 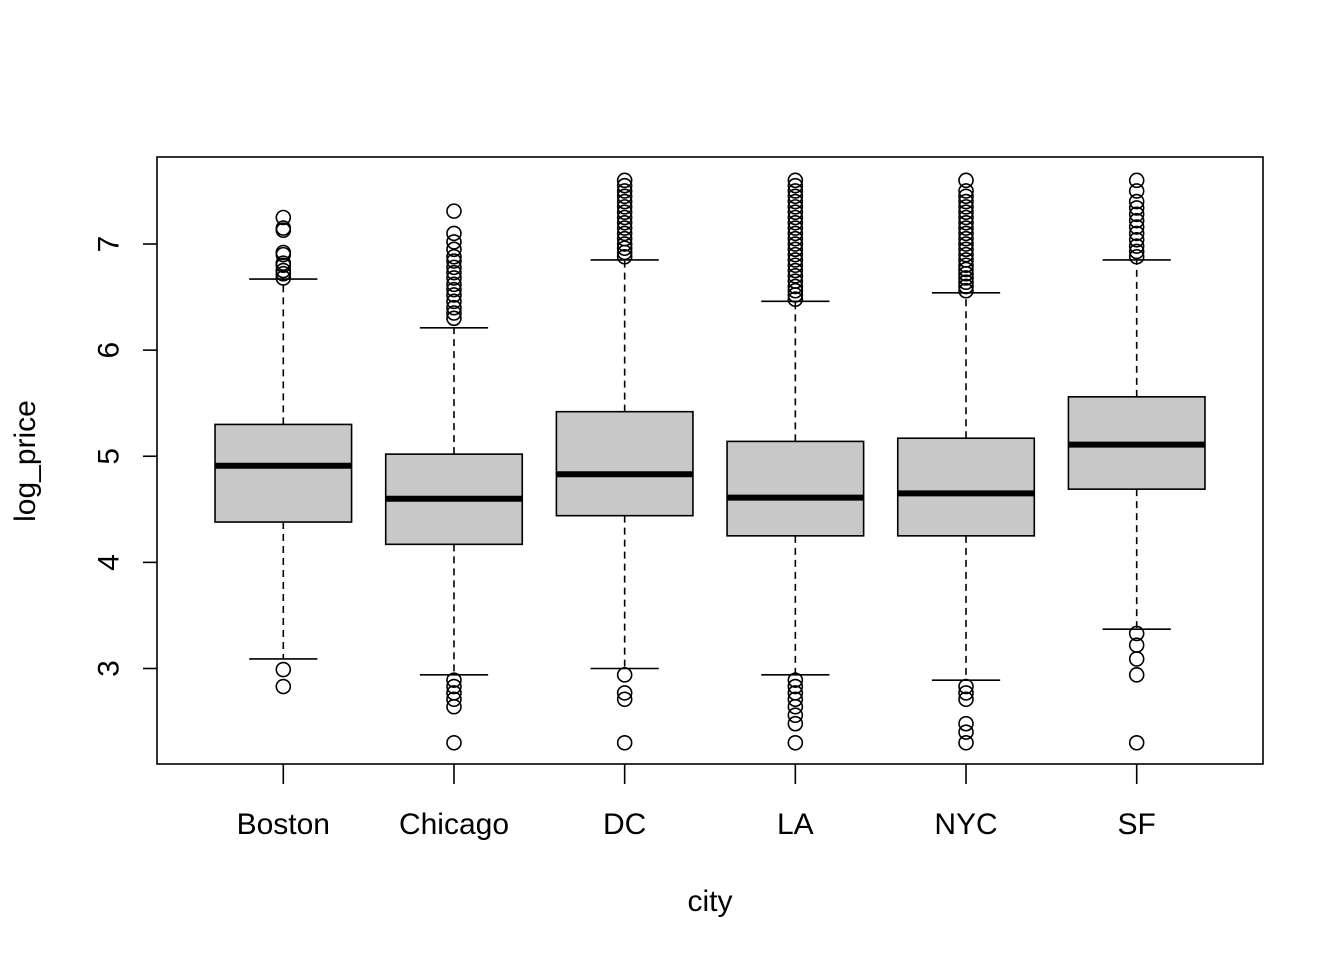 What do you see at coordinates (109, 456) in the screenshot?
I see `y-tick-label: 5` at bounding box center [109, 456].